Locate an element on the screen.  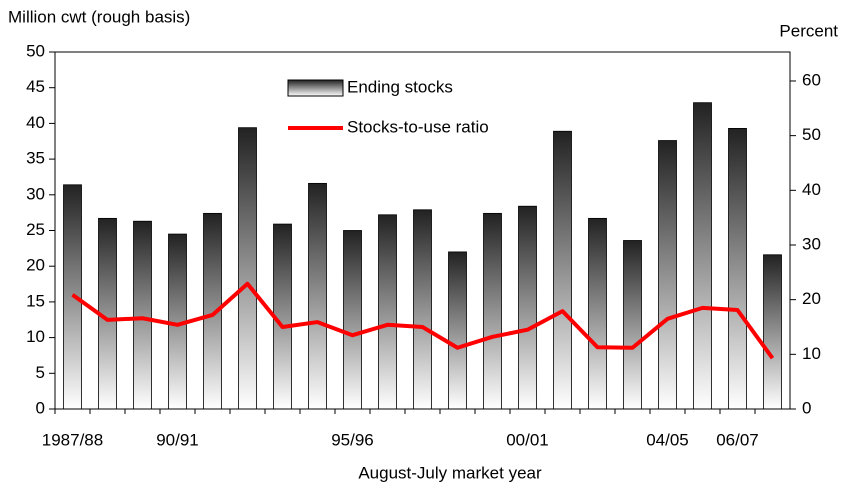
y2-tick-label: 50 is located at coordinates (811, 134).